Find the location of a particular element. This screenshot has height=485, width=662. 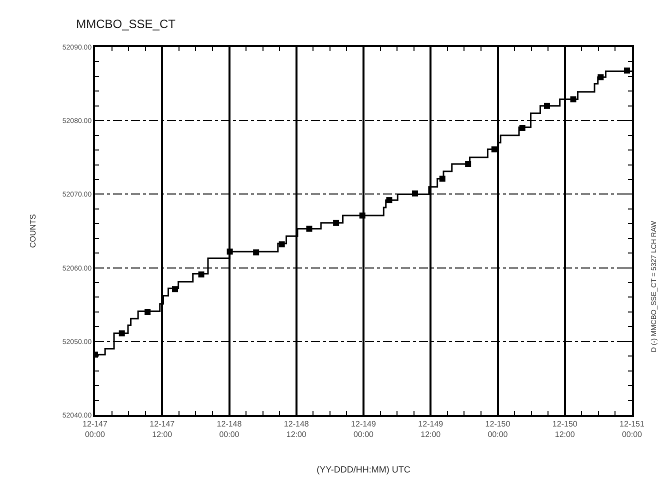

x-tick-label: 12-149 00:00 is located at coordinates (363, 429).